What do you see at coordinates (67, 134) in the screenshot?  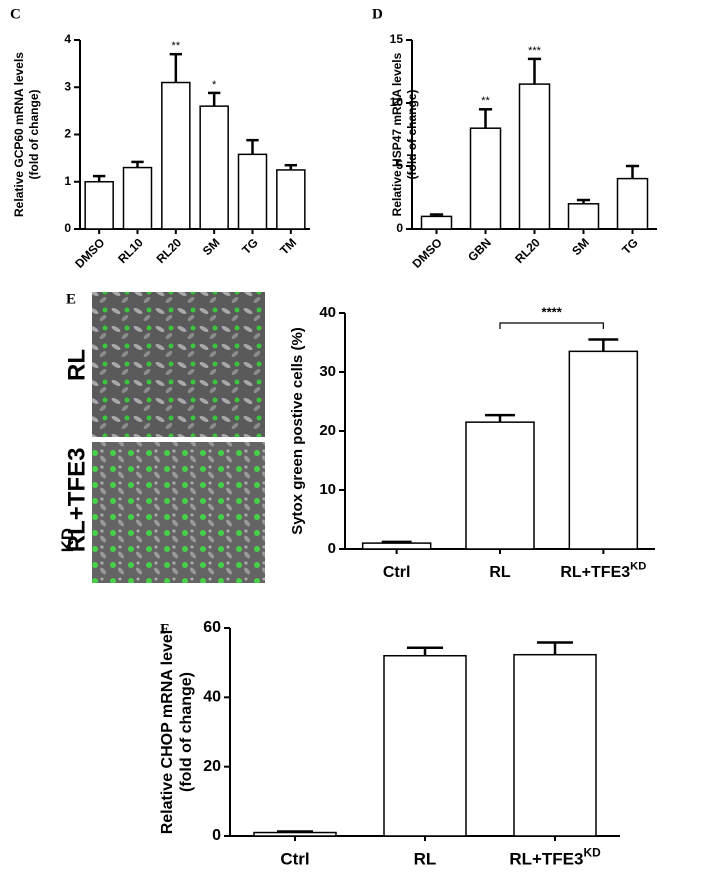 I see `y-tick-label: 2` at bounding box center [67, 134].